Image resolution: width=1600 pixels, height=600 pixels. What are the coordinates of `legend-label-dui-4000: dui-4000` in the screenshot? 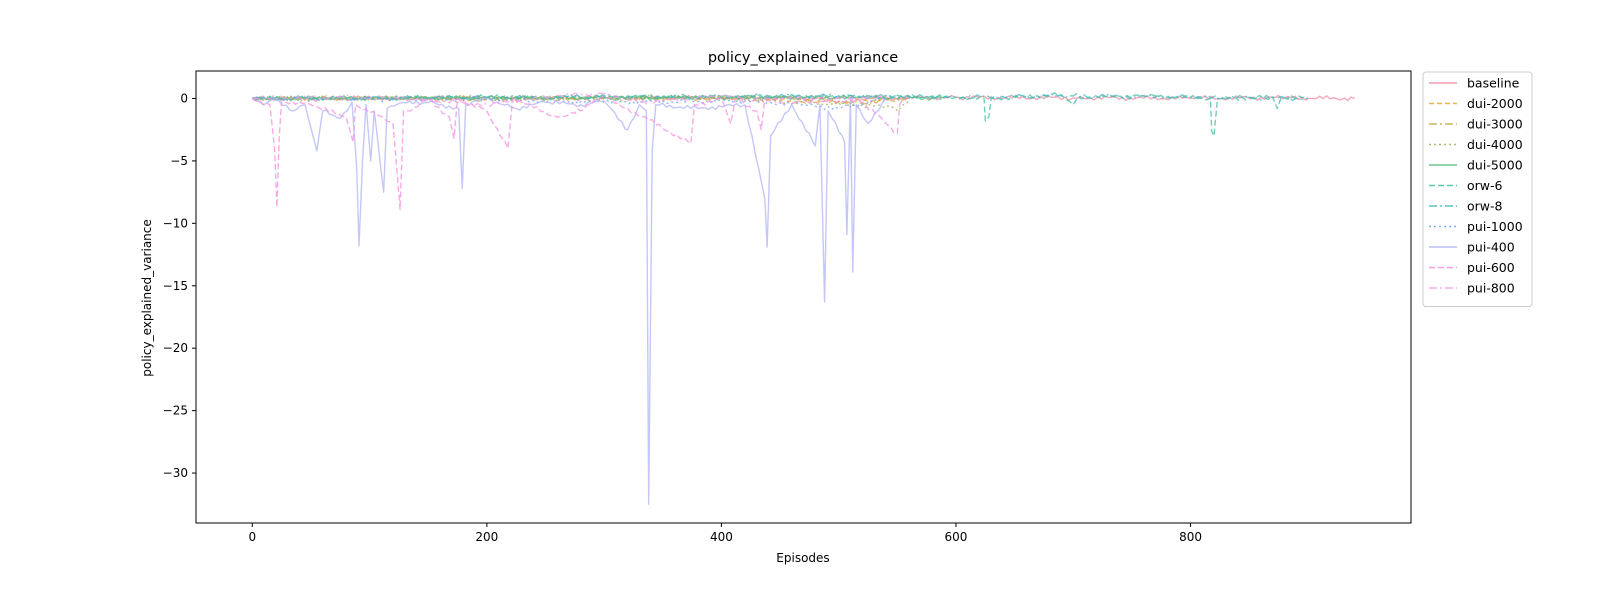 It's located at (1495, 144).